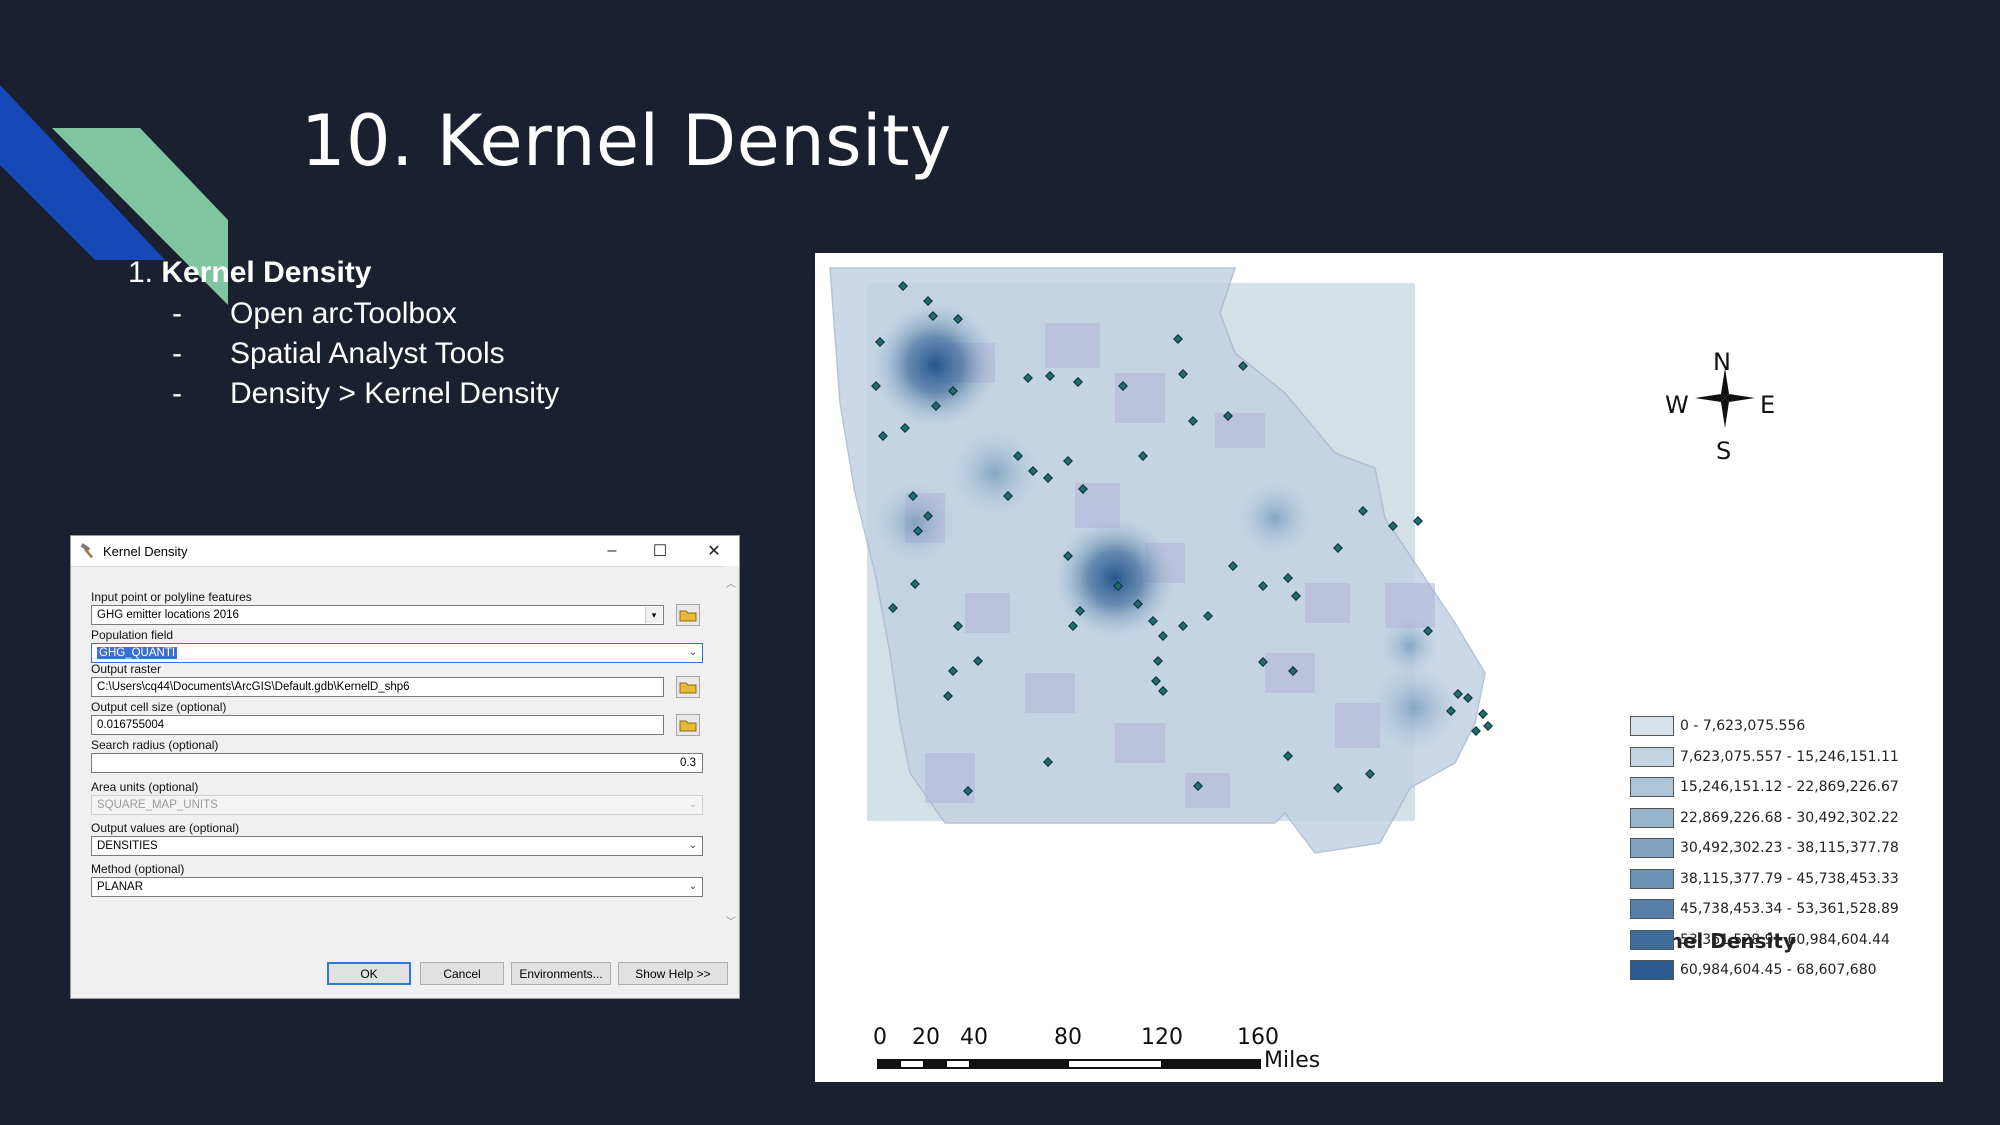  I want to click on area-units-dropdown: SQUARE_MAP_UNITS ⌄, so click(397, 805).